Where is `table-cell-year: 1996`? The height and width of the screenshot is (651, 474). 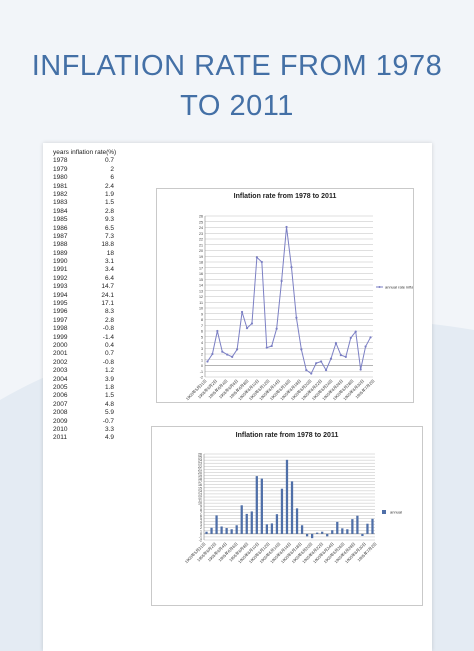
table-cell-year: 1996 is located at coordinates (60, 312).